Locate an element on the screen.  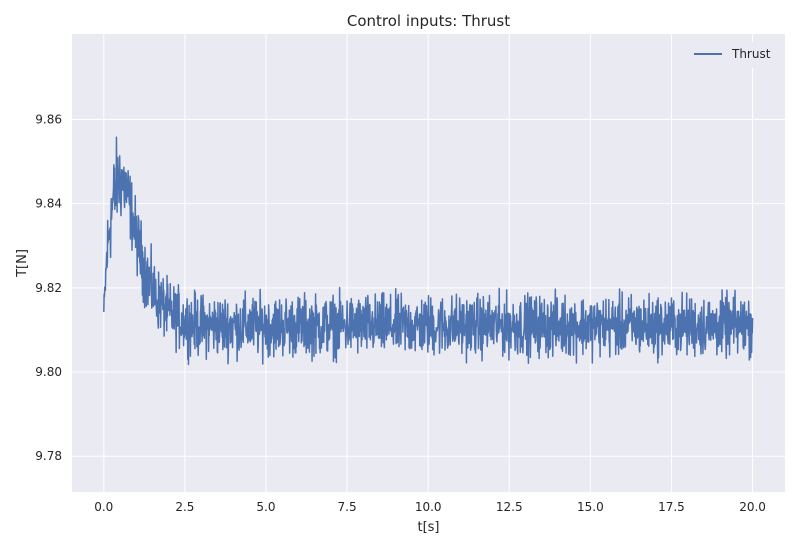
x-tick-label: 5.0 is located at coordinates (265, 507).